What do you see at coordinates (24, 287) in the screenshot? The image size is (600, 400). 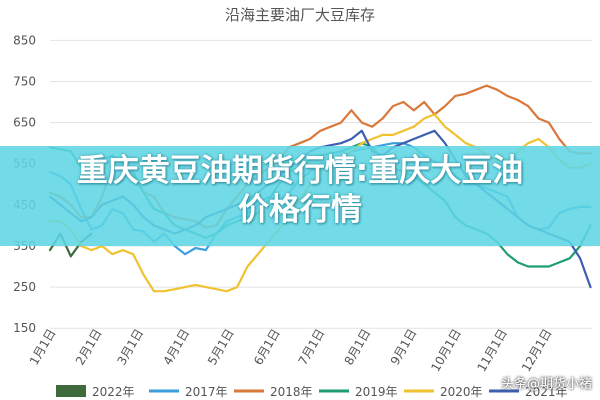 I see `y-tick-label: 250` at bounding box center [24, 287].